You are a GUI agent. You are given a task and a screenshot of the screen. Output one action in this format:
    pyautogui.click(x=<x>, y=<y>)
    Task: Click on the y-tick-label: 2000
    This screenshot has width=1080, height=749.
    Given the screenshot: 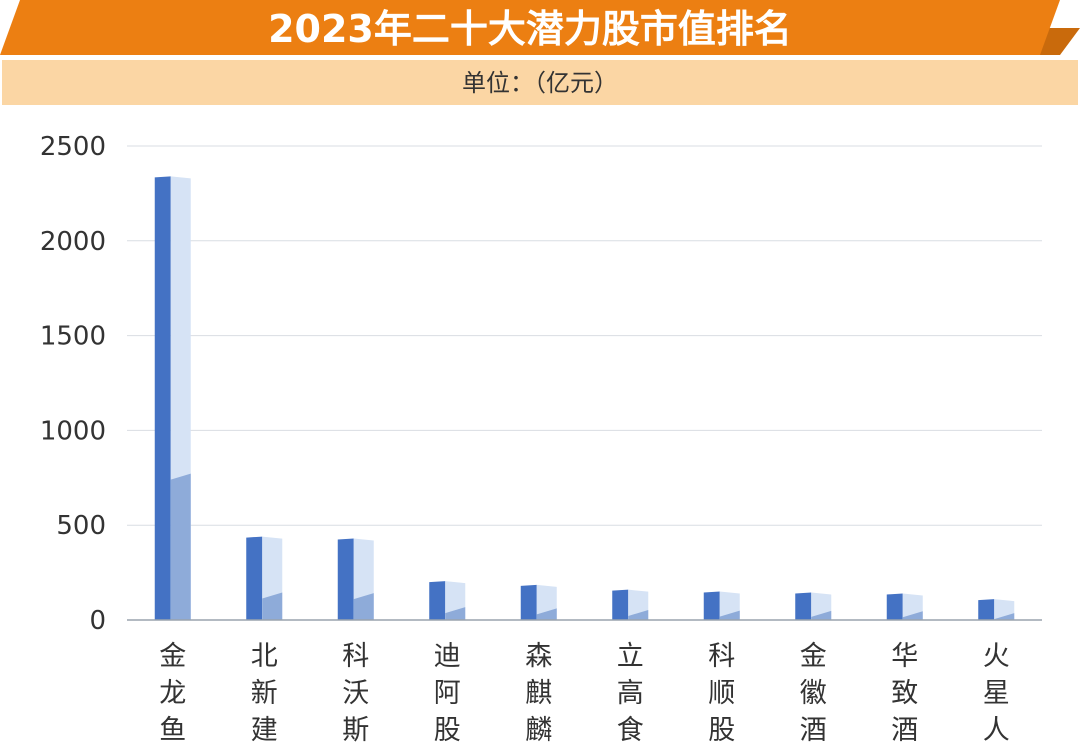 What is the action you would take?
    pyautogui.click(x=73, y=242)
    